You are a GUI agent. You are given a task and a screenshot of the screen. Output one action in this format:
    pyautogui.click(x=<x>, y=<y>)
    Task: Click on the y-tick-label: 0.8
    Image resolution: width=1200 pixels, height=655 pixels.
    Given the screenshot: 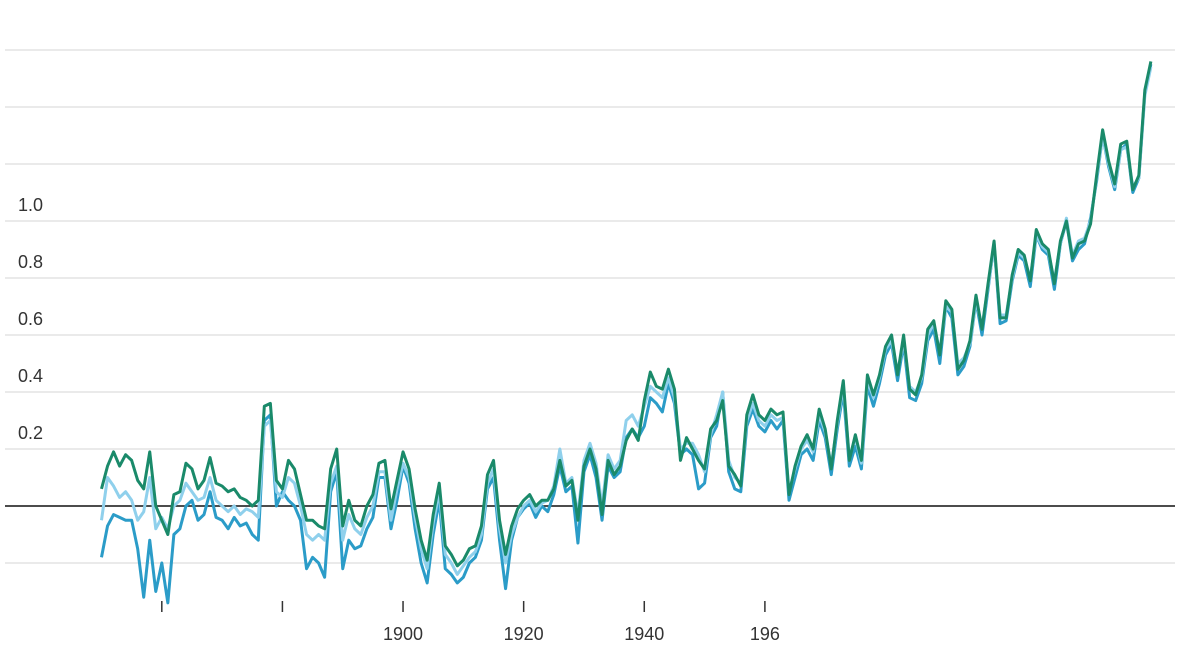 What is the action you would take?
    pyautogui.click(x=30, y=262)
    